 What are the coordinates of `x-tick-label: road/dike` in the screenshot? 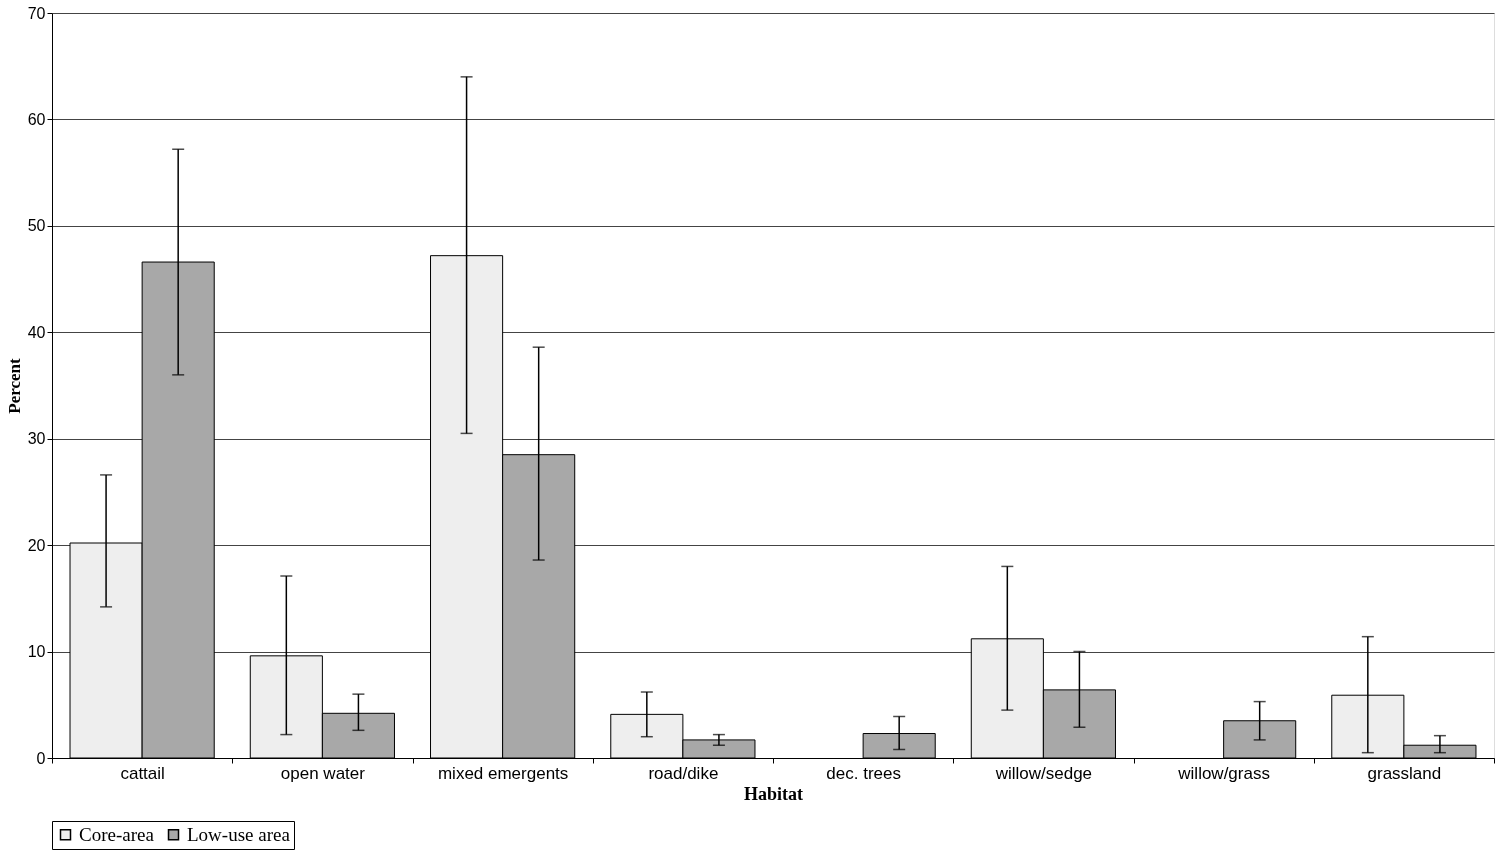 It's located at (683, 773).